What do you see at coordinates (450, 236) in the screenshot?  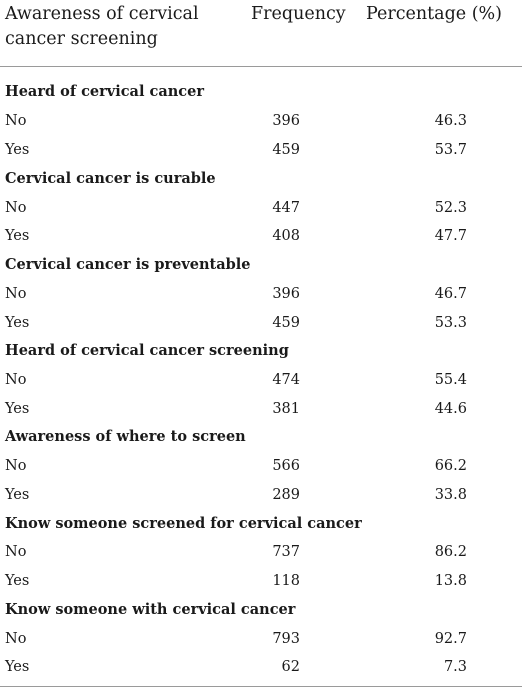 I see `row-percentage: 47.7` at bounding box center [450, 236].